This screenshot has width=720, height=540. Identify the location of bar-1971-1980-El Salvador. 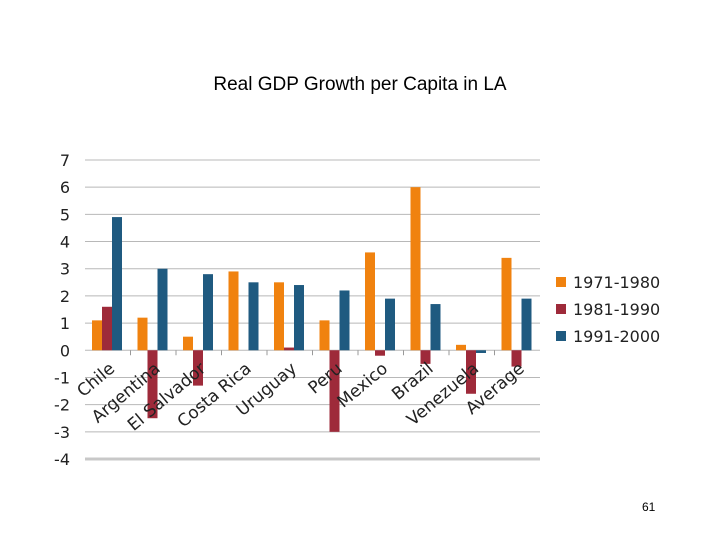
(188, 343).